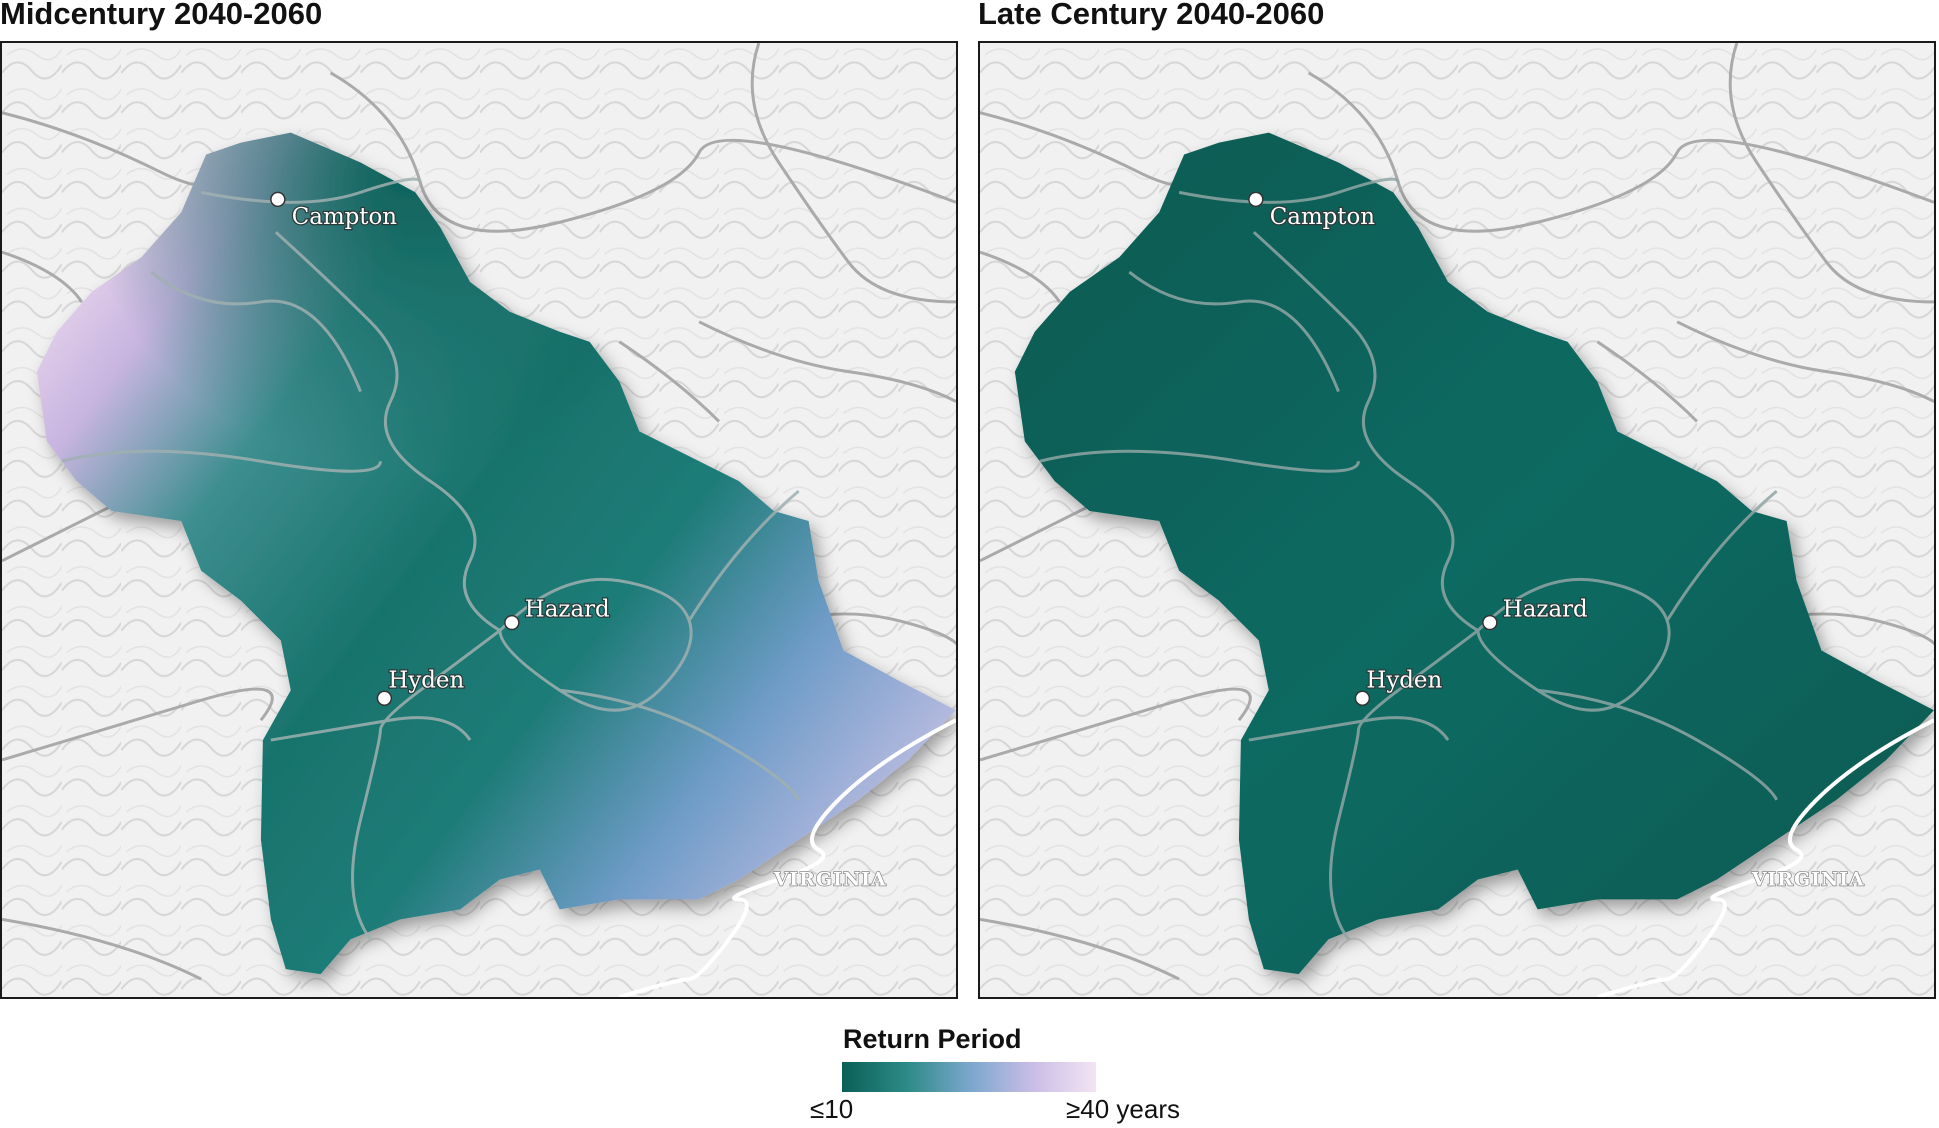  Describe the element at coordinates (1151, 15) in the screenshot. I see `late-century-panel-title: Late Century 2040-2060` at that location.